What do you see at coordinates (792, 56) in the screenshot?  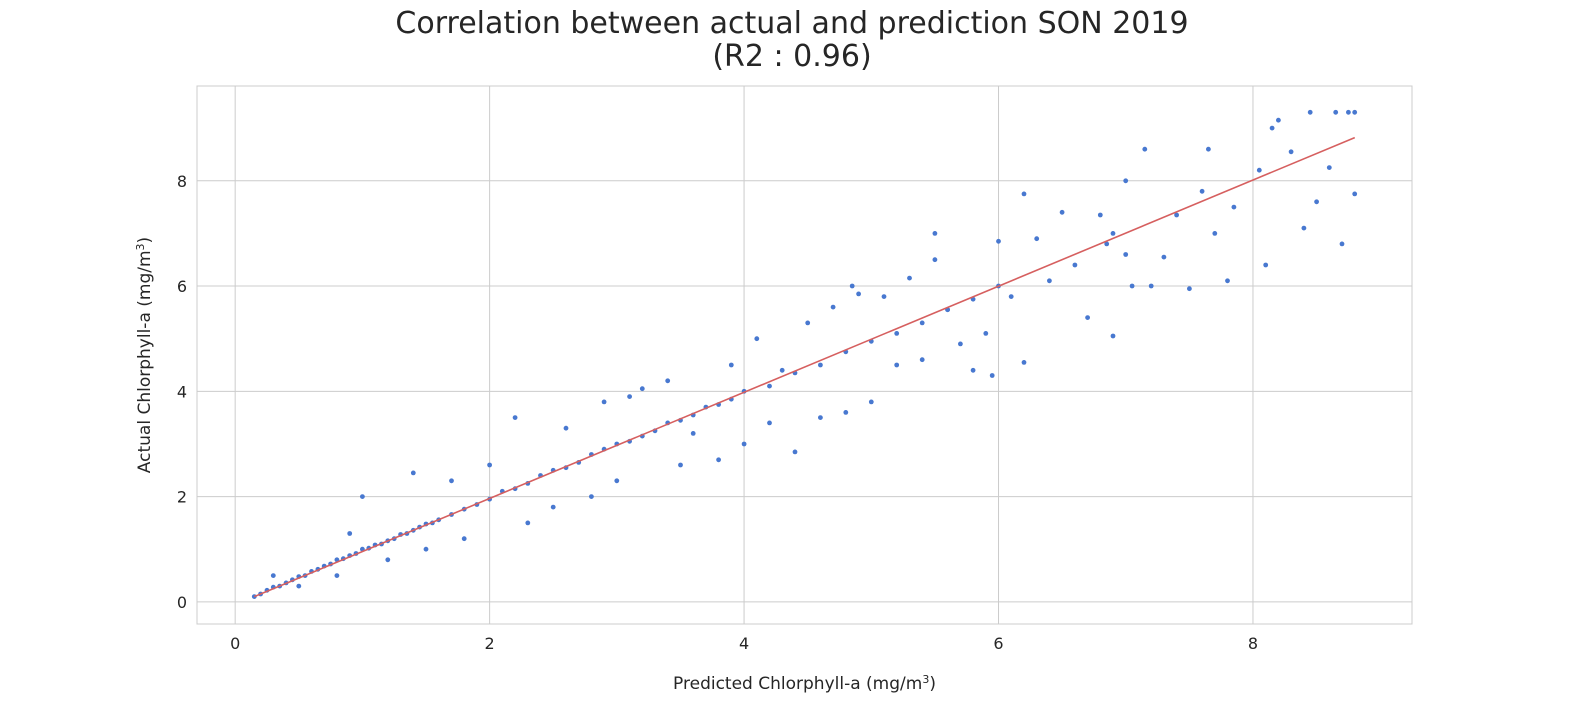 I see `chart-subtitle: (R2 : 0.96)` at bounding box center [792, 56].